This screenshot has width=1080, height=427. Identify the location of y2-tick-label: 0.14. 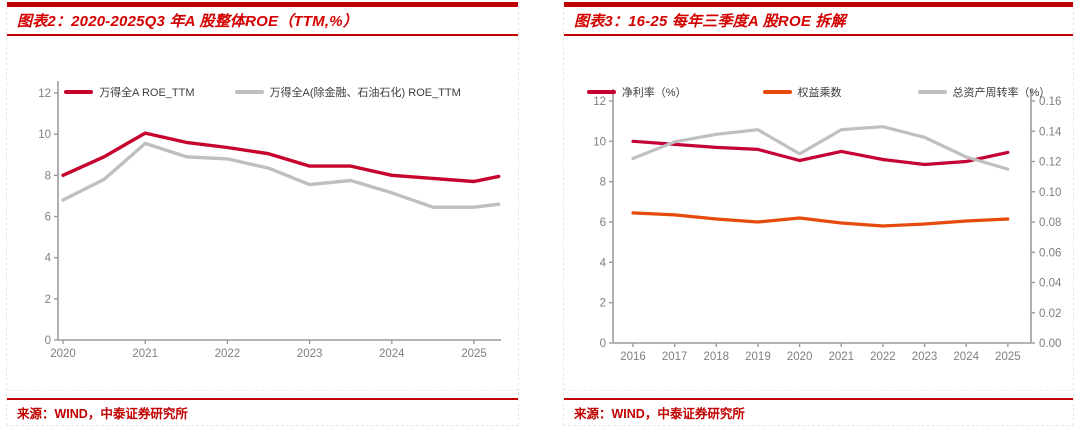
(1050, 132).